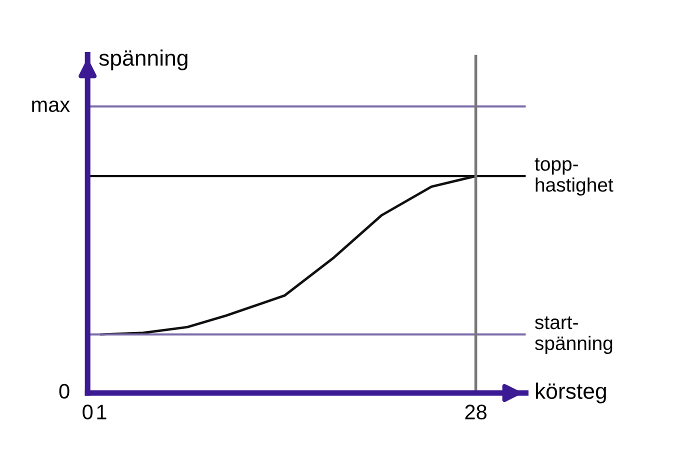 Image resolution: width=674 pixels, height=457 pixels. I want to click on x-tick-label: 0, so click(87, 412).